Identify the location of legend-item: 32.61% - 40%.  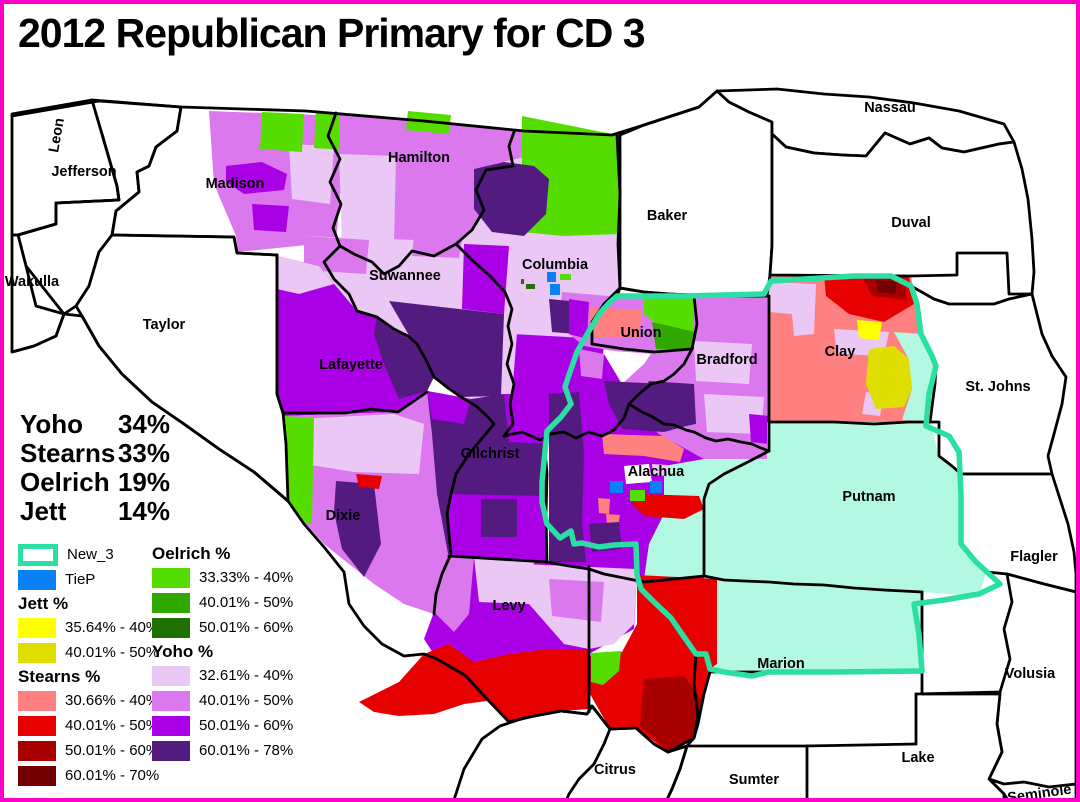
(227, 675).